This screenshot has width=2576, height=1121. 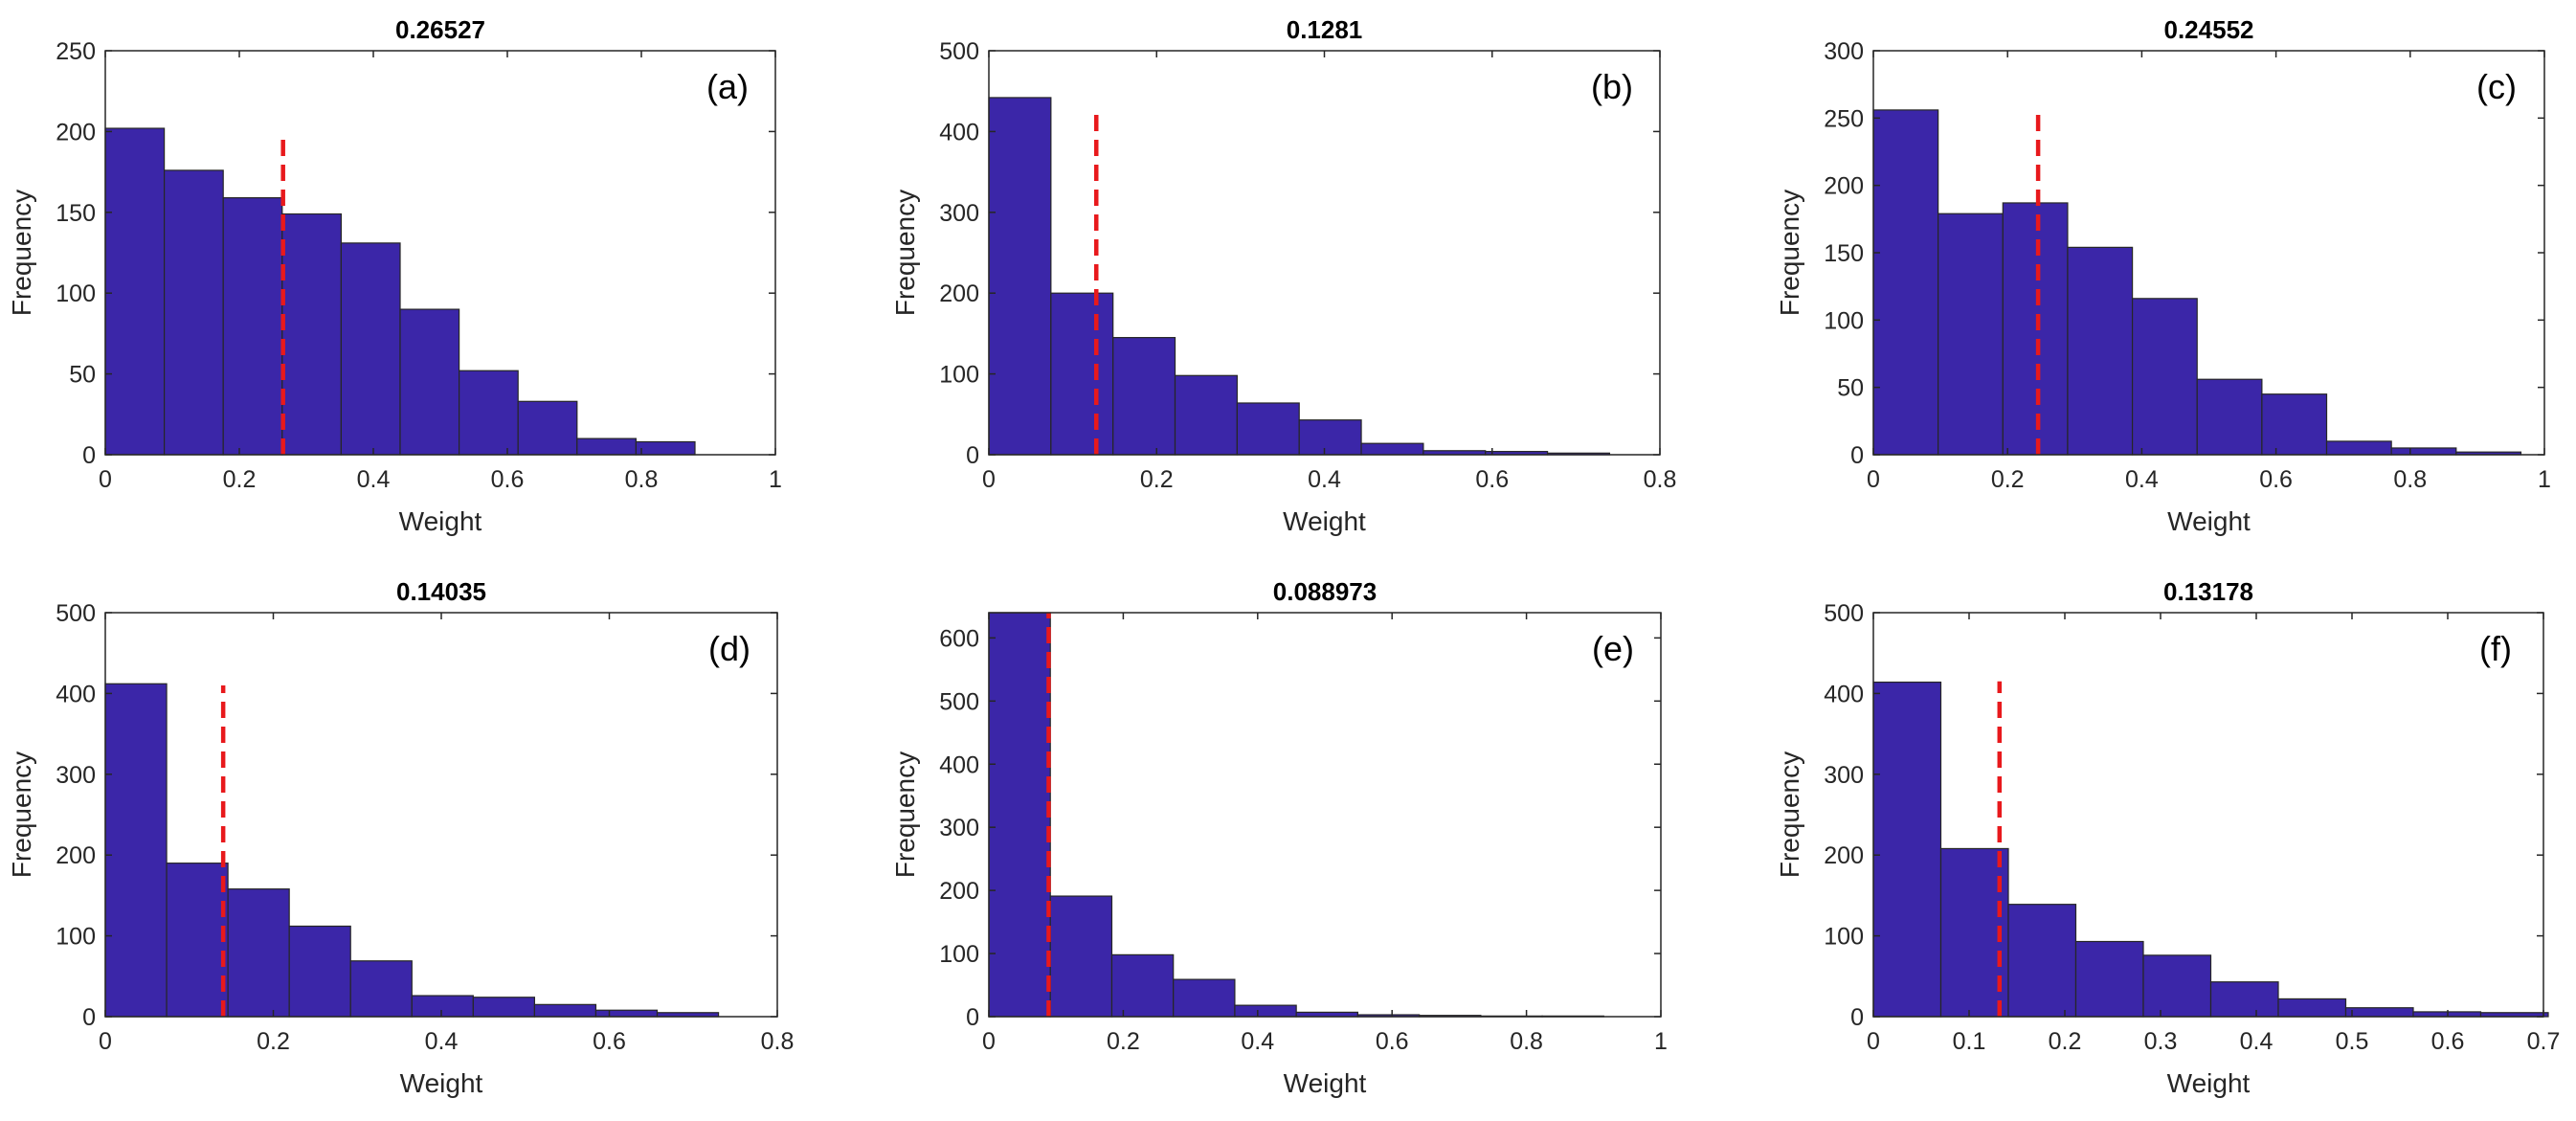 What do you see at coordinates (2161, 1041) in the screenshot?
I see `x-tick-label: 0.3` at bounding box center [2161, 1041].